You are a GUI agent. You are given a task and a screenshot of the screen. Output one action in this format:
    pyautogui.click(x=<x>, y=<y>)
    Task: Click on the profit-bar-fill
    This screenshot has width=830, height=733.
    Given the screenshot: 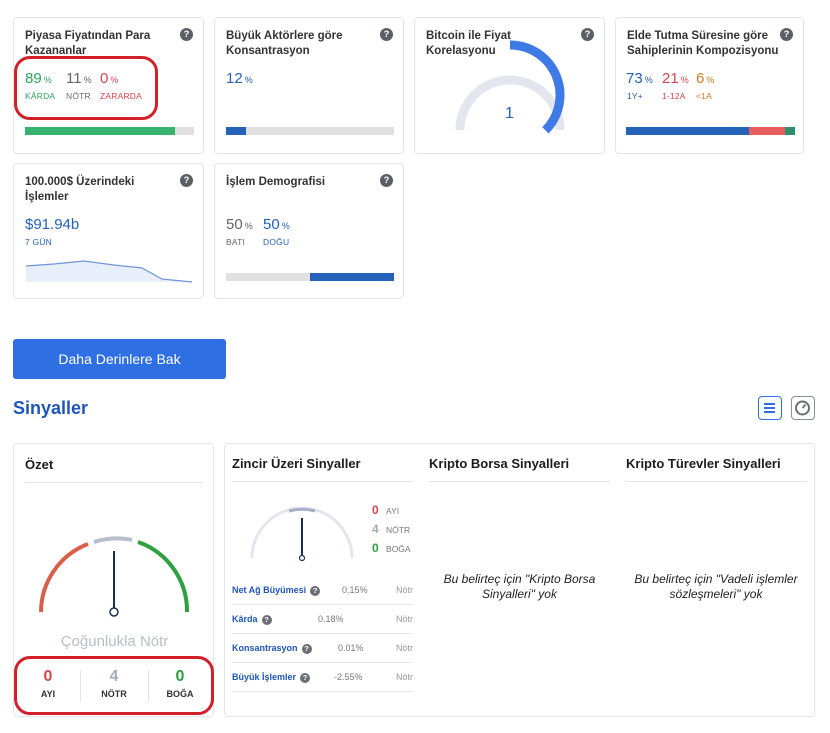 What is the action you would take?
    pyautogui.click(x=100, y=131)
    